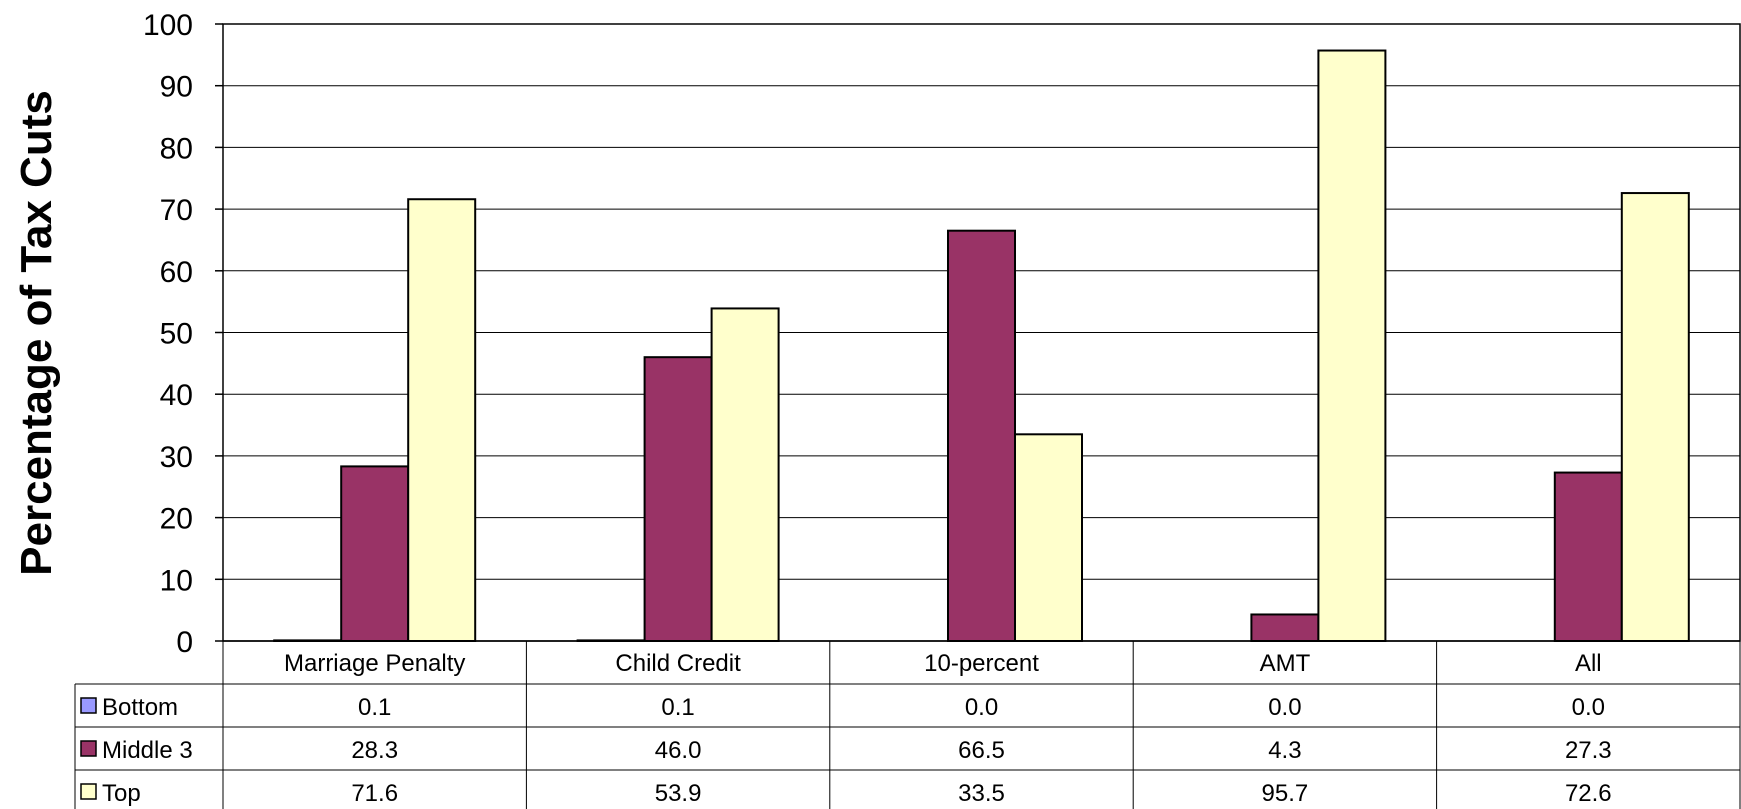 This screenshot has width=1741, height=809. Describe the element at coordinates (1588, 793) in the screenshot. I see `data-label: 72.6` at that location.